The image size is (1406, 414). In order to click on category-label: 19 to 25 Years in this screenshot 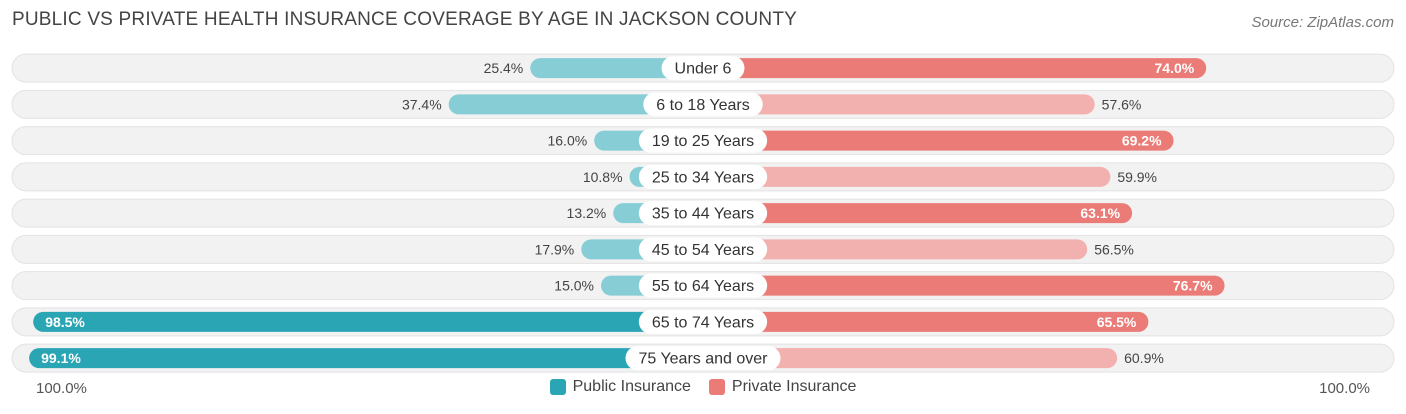, I will do `click(703, 141)`.